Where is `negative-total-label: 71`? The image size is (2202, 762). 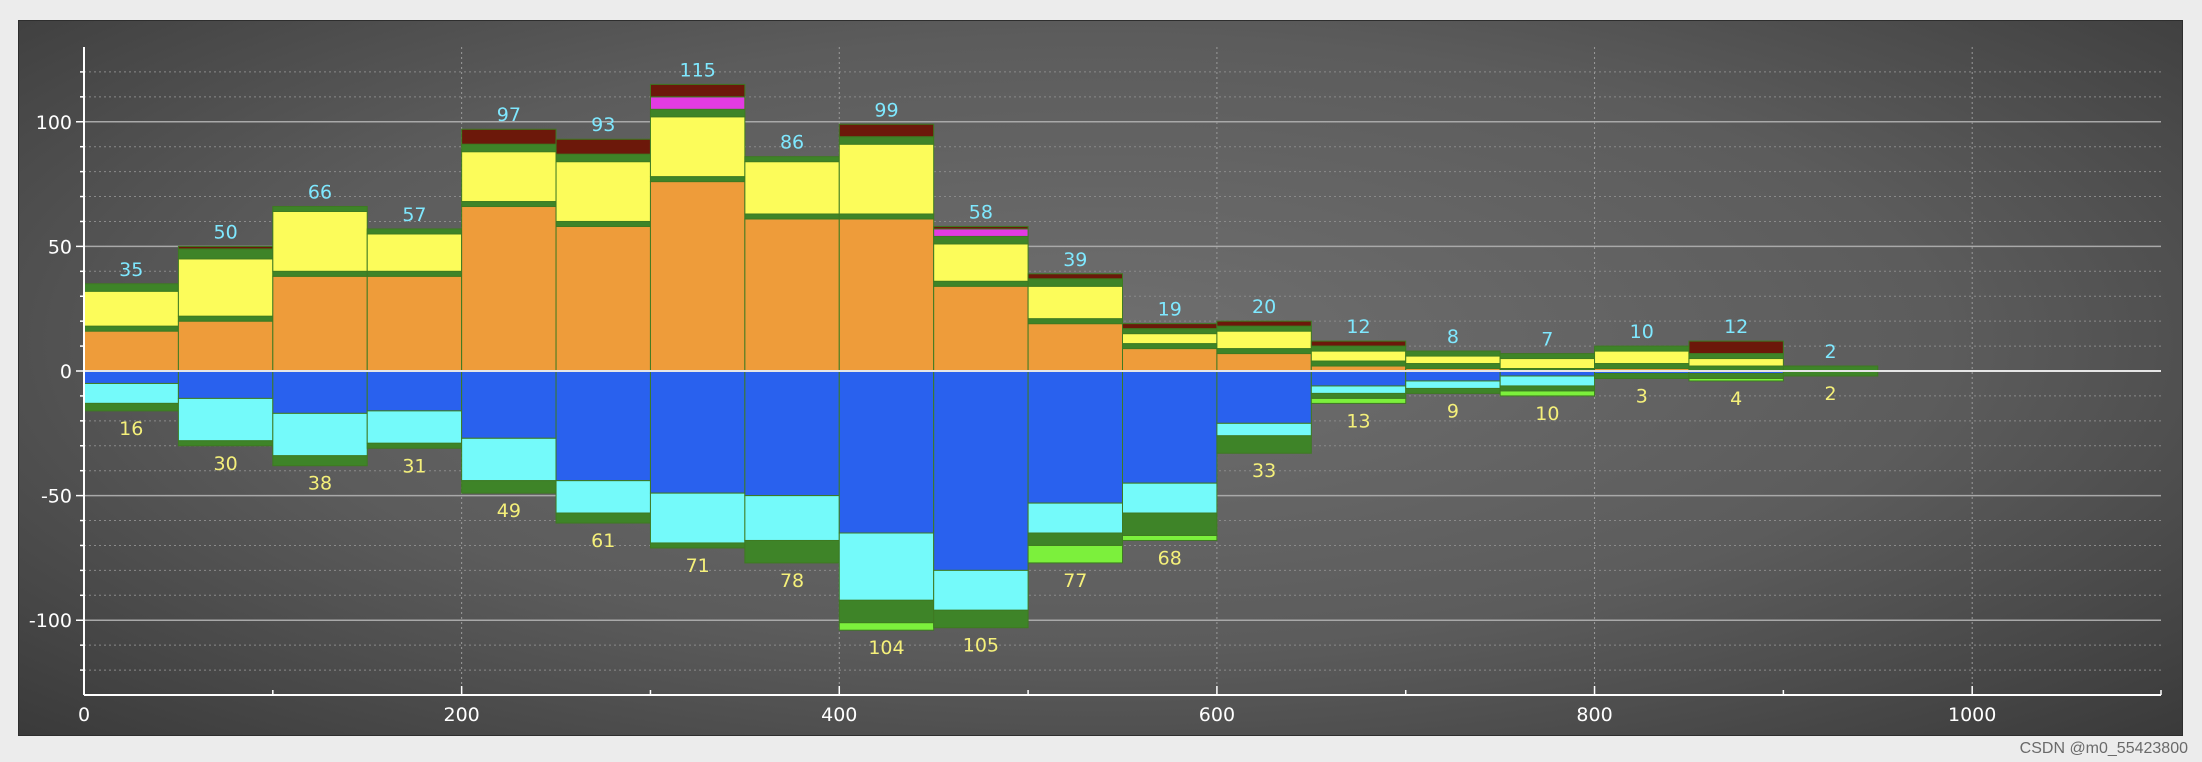 negative-total-label: 71 is located at coordinates (698, 566).